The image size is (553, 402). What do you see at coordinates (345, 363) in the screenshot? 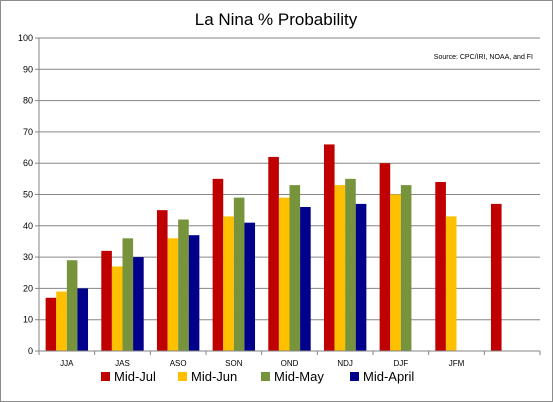
I see `x-tick-label: NDJ` at bounding box center [345, 363].